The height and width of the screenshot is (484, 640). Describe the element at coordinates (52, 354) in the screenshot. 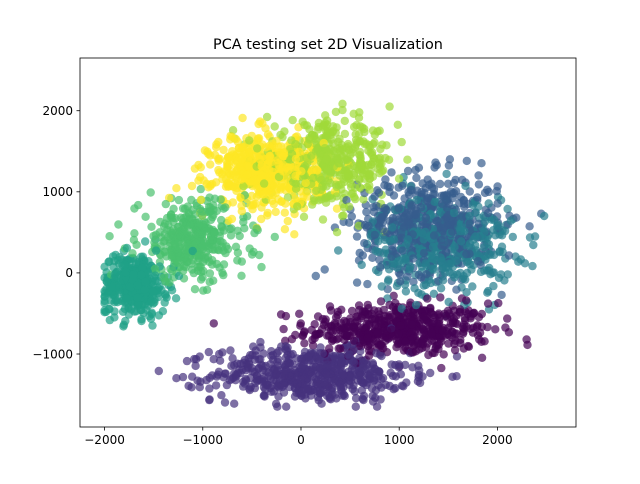

I see `y-tick-label: −1000` at that location.